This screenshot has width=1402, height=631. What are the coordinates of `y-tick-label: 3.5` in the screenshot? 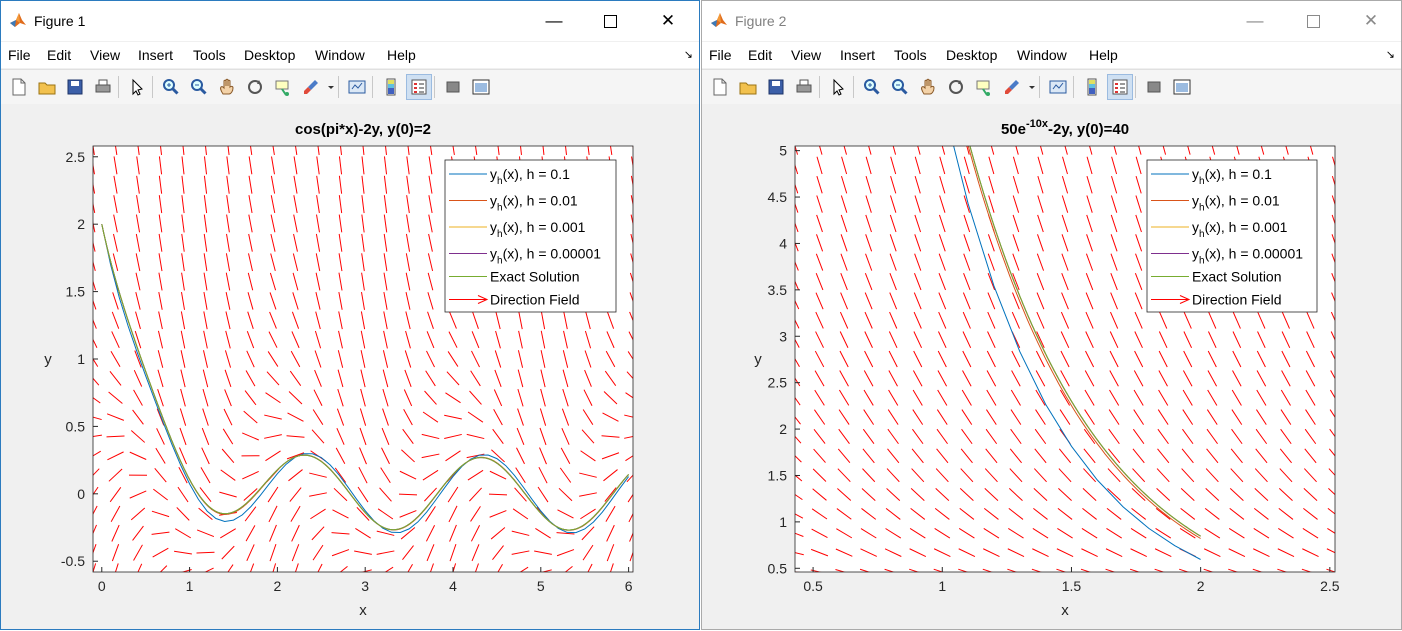 It's located at (778, 290).